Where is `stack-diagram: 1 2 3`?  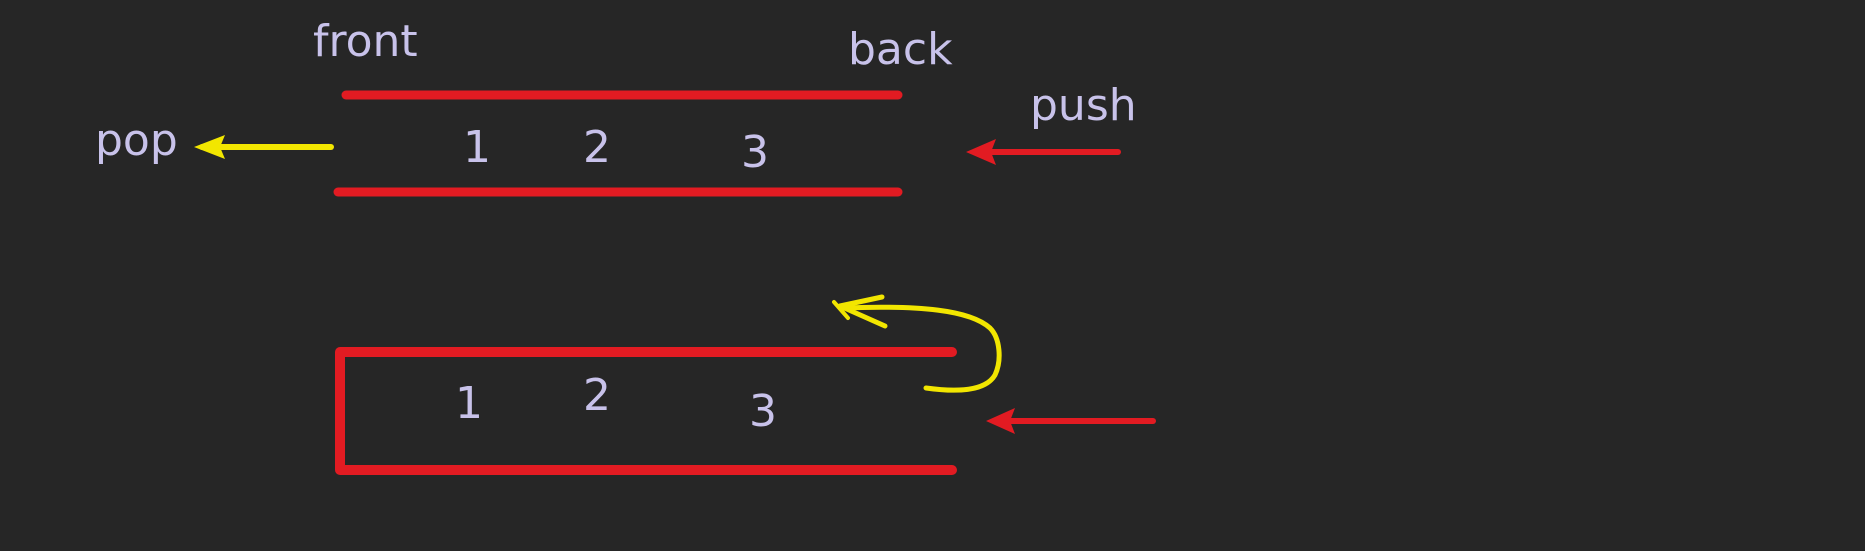
stack-diagram: 1 2 3 is located at coordinates (745, 384).